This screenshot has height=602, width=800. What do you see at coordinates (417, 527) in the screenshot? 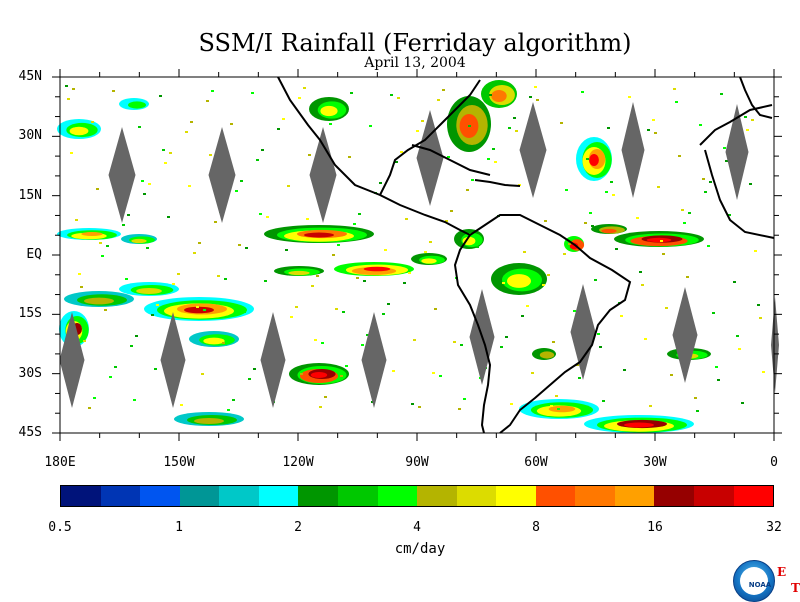
I see `colorbar-tick-label: 4` at bounding box center [417, 527].